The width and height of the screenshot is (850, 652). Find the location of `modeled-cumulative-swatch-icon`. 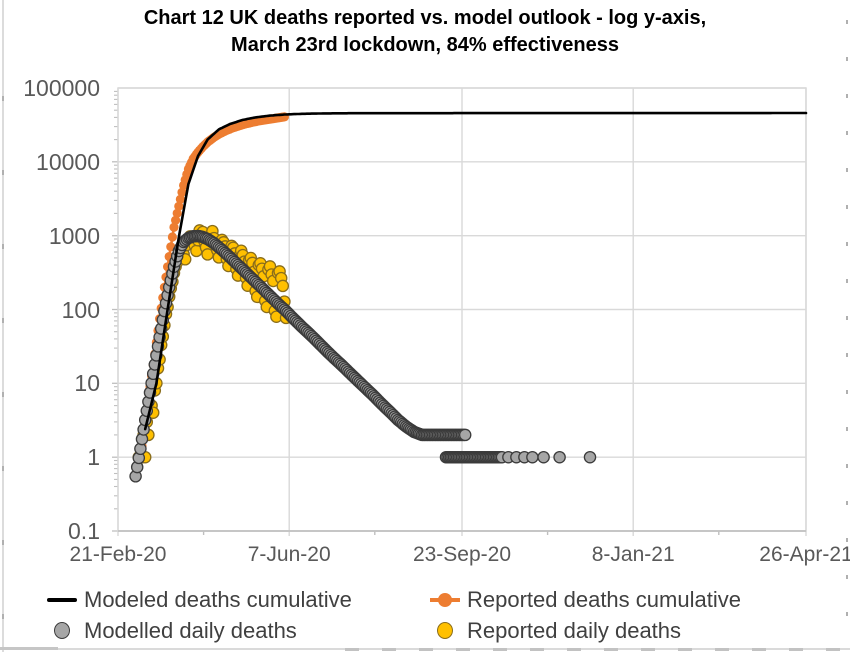

modeled-cumulative-swatch-icon is located at coordinates (62, 599).